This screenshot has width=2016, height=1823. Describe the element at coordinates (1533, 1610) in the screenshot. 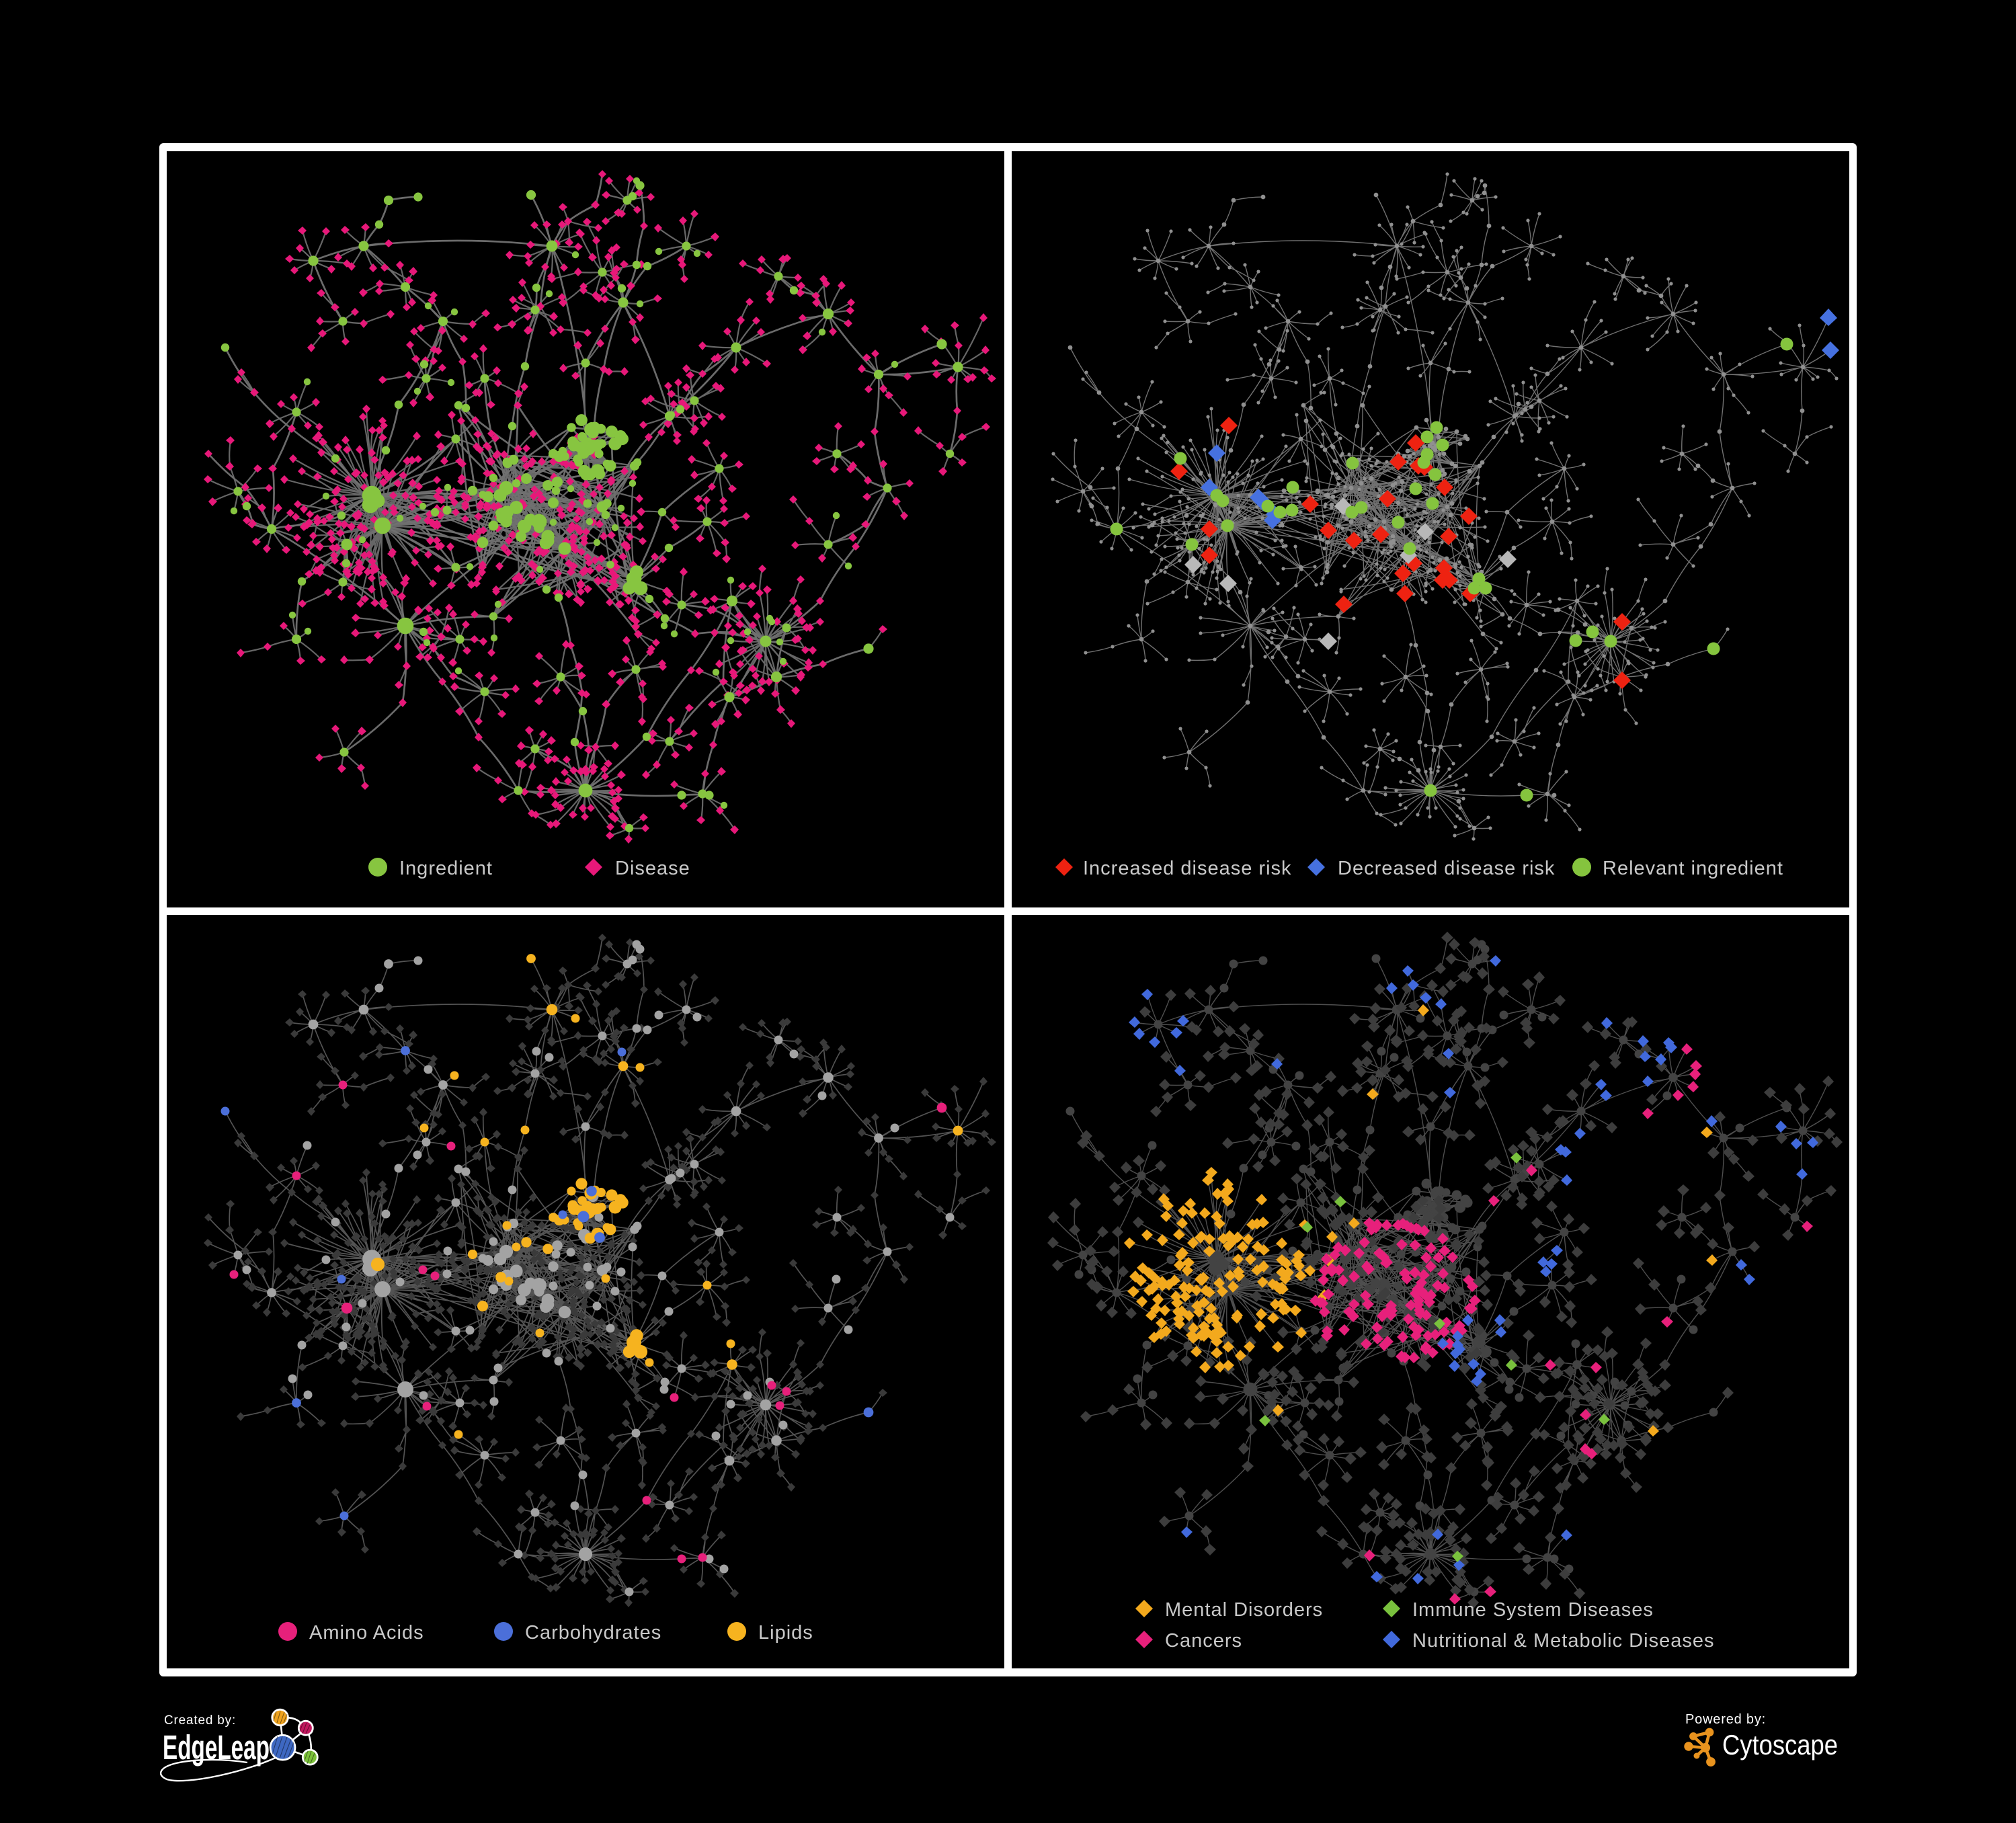

I see `svg-text: Immune System Diseases` at that location.